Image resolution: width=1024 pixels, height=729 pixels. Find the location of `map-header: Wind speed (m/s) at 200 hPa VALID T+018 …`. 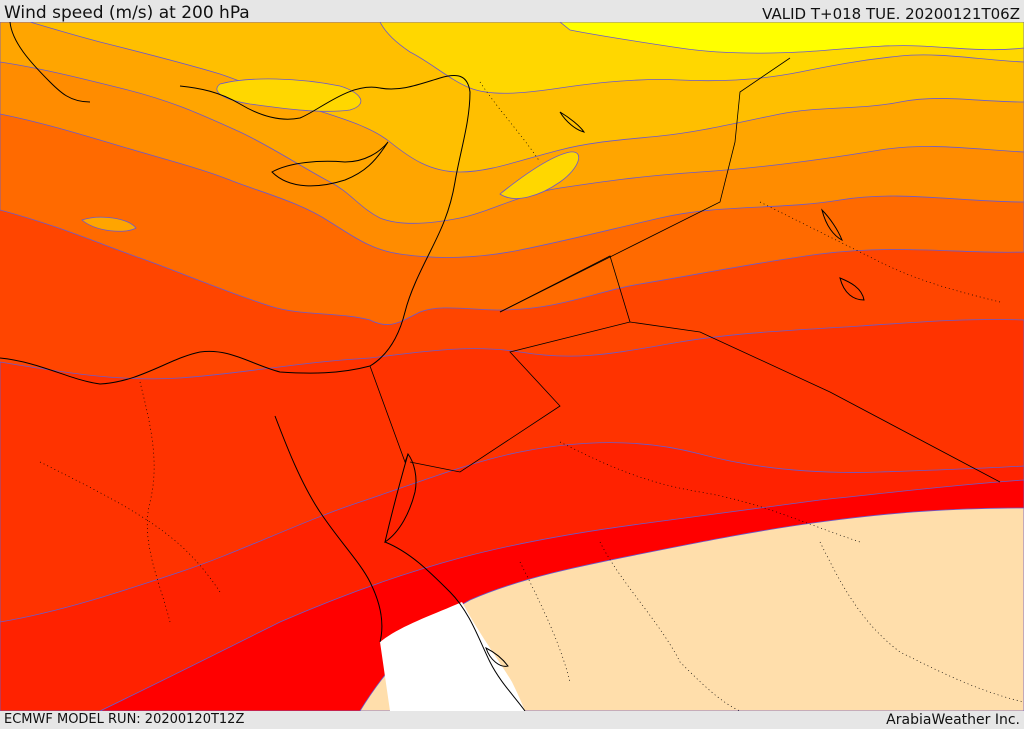

map-header: Wind speed (m/s) at 200 hPa VALID T+018 … is located at coordinates (512, 11).